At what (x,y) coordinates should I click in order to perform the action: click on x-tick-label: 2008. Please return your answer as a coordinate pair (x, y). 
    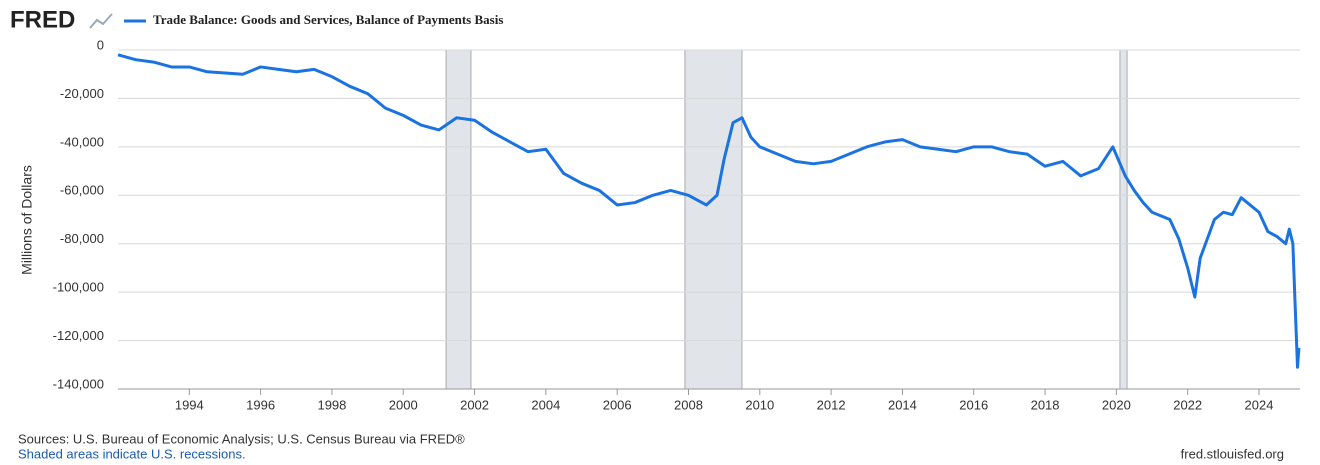
    Looking at the image, I should click on (688, 404).